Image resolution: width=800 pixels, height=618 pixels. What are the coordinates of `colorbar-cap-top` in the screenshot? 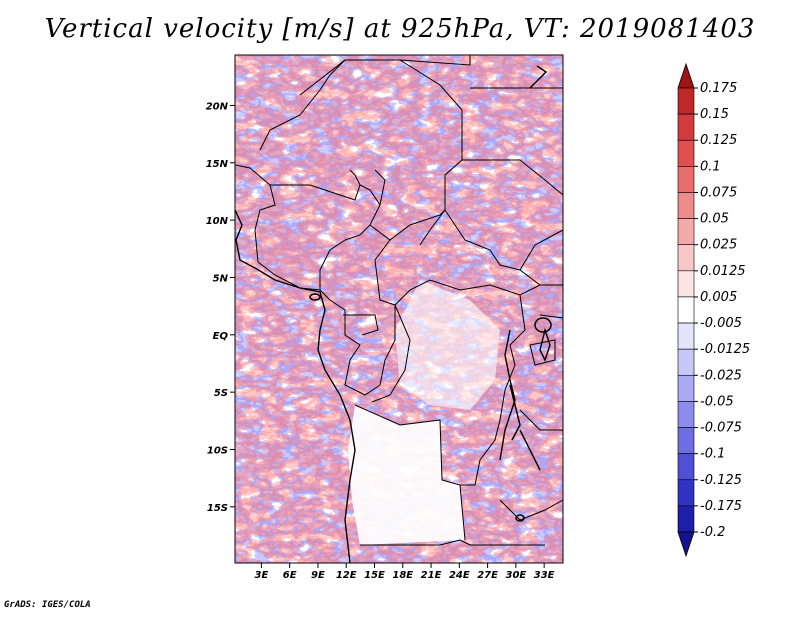 It's located at (686, 75).